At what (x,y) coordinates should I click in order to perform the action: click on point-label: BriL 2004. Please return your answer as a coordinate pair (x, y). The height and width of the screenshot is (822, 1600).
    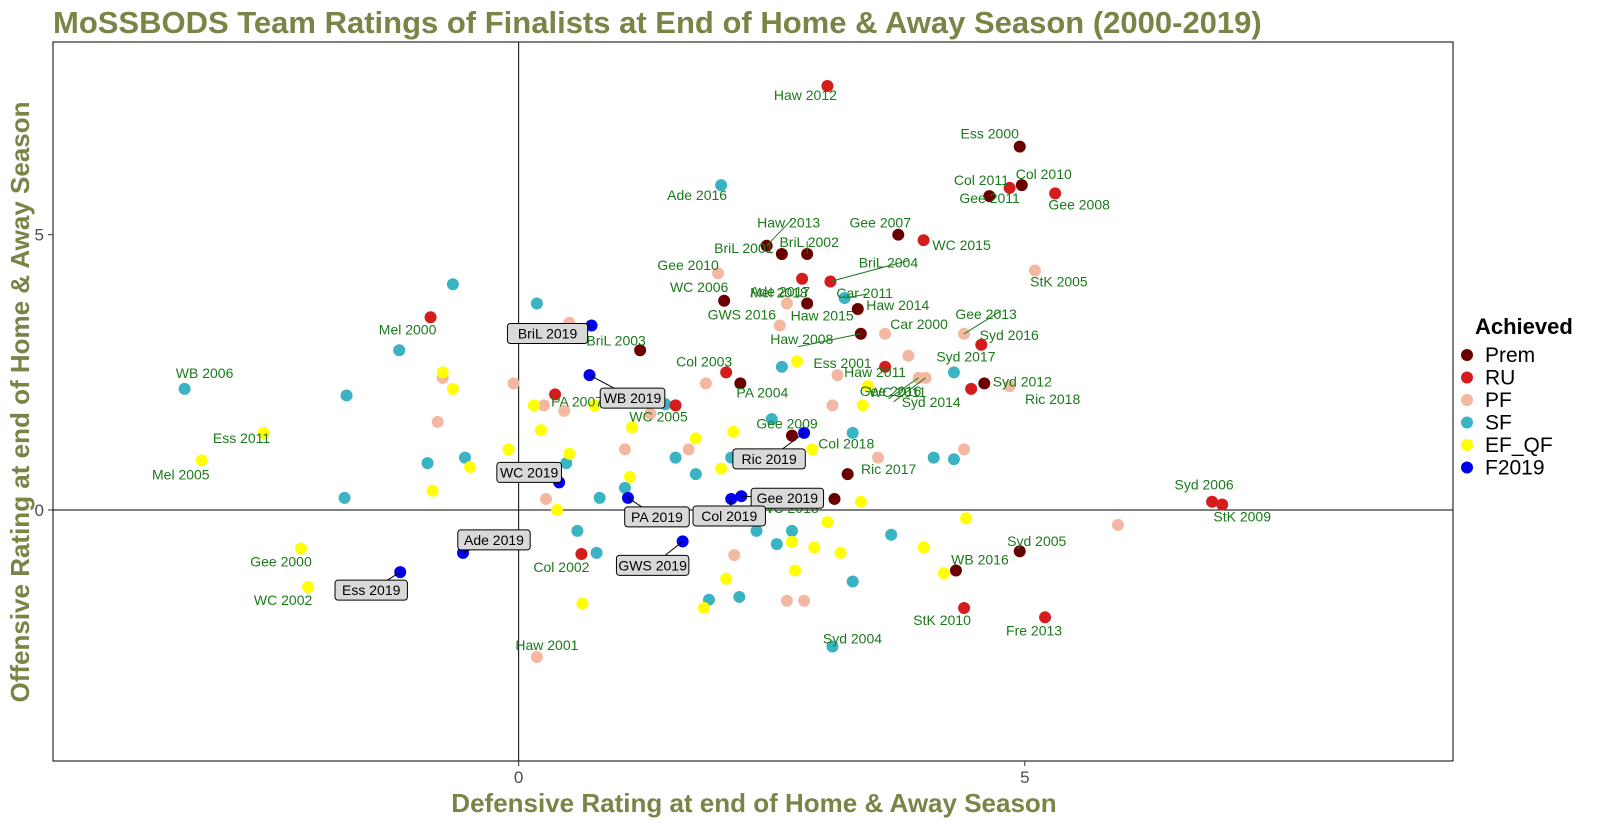
    Looking at the image, I should click on (889, 262).